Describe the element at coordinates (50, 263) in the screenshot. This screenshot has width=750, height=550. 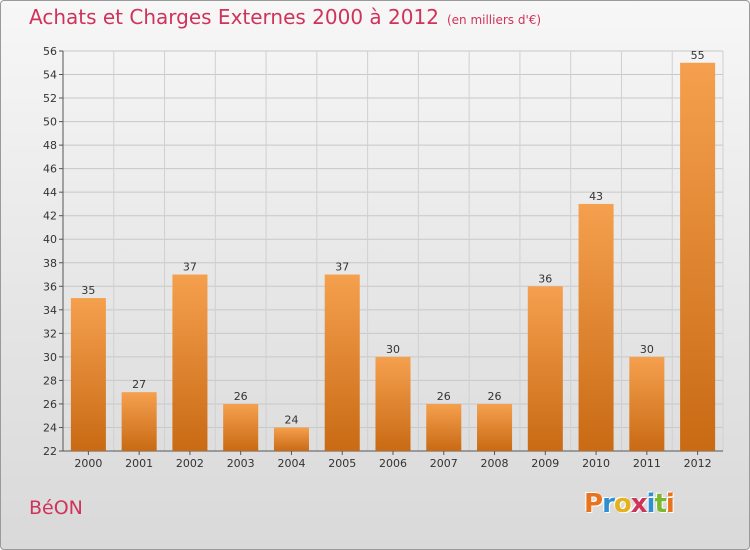
I see `y-tick-label: 38` at that location.